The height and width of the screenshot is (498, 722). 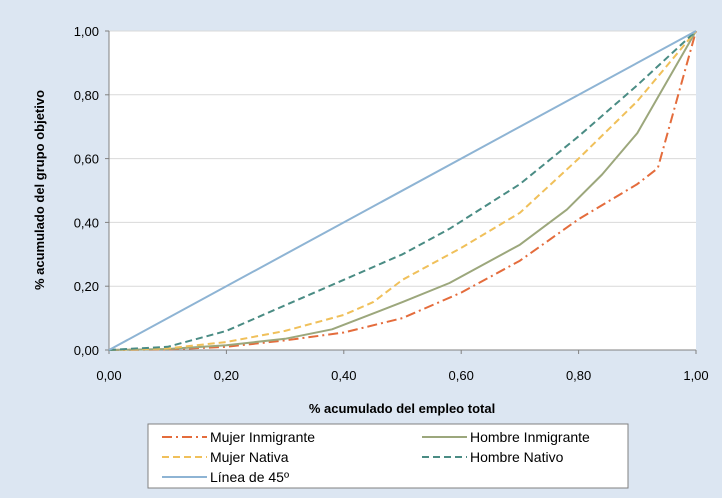 I want to click on y-tick-label: 0,40, so click(x=86, y=222).